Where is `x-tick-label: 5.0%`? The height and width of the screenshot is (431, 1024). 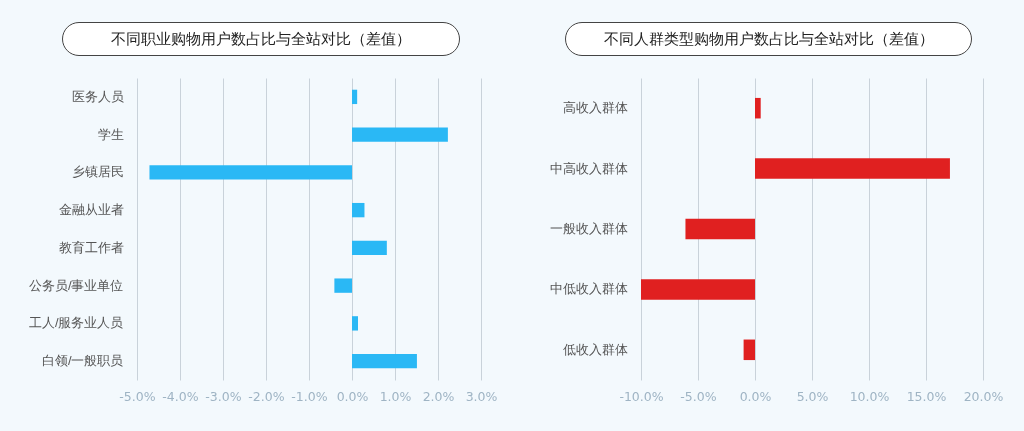 x-tick-label: 5.0% is located at coordinates (812, 396).